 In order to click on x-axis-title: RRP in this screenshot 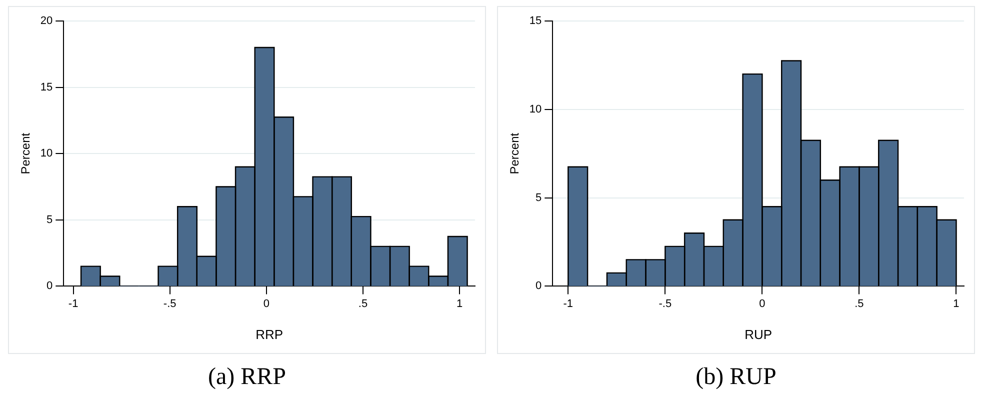, I will do `click(270, 334)`.